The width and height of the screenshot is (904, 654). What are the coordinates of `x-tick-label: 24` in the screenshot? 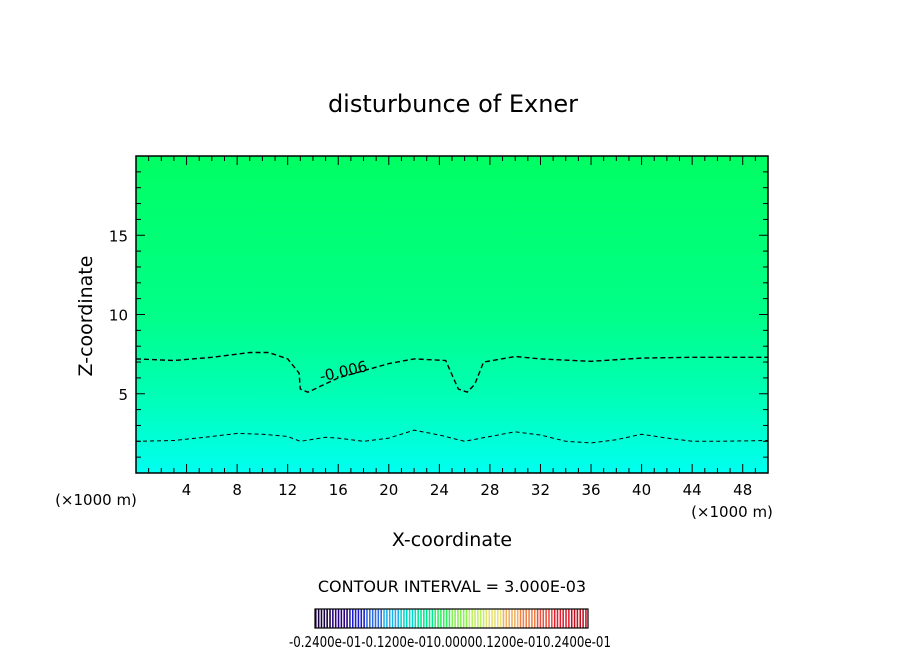 It's located at (439, 490).